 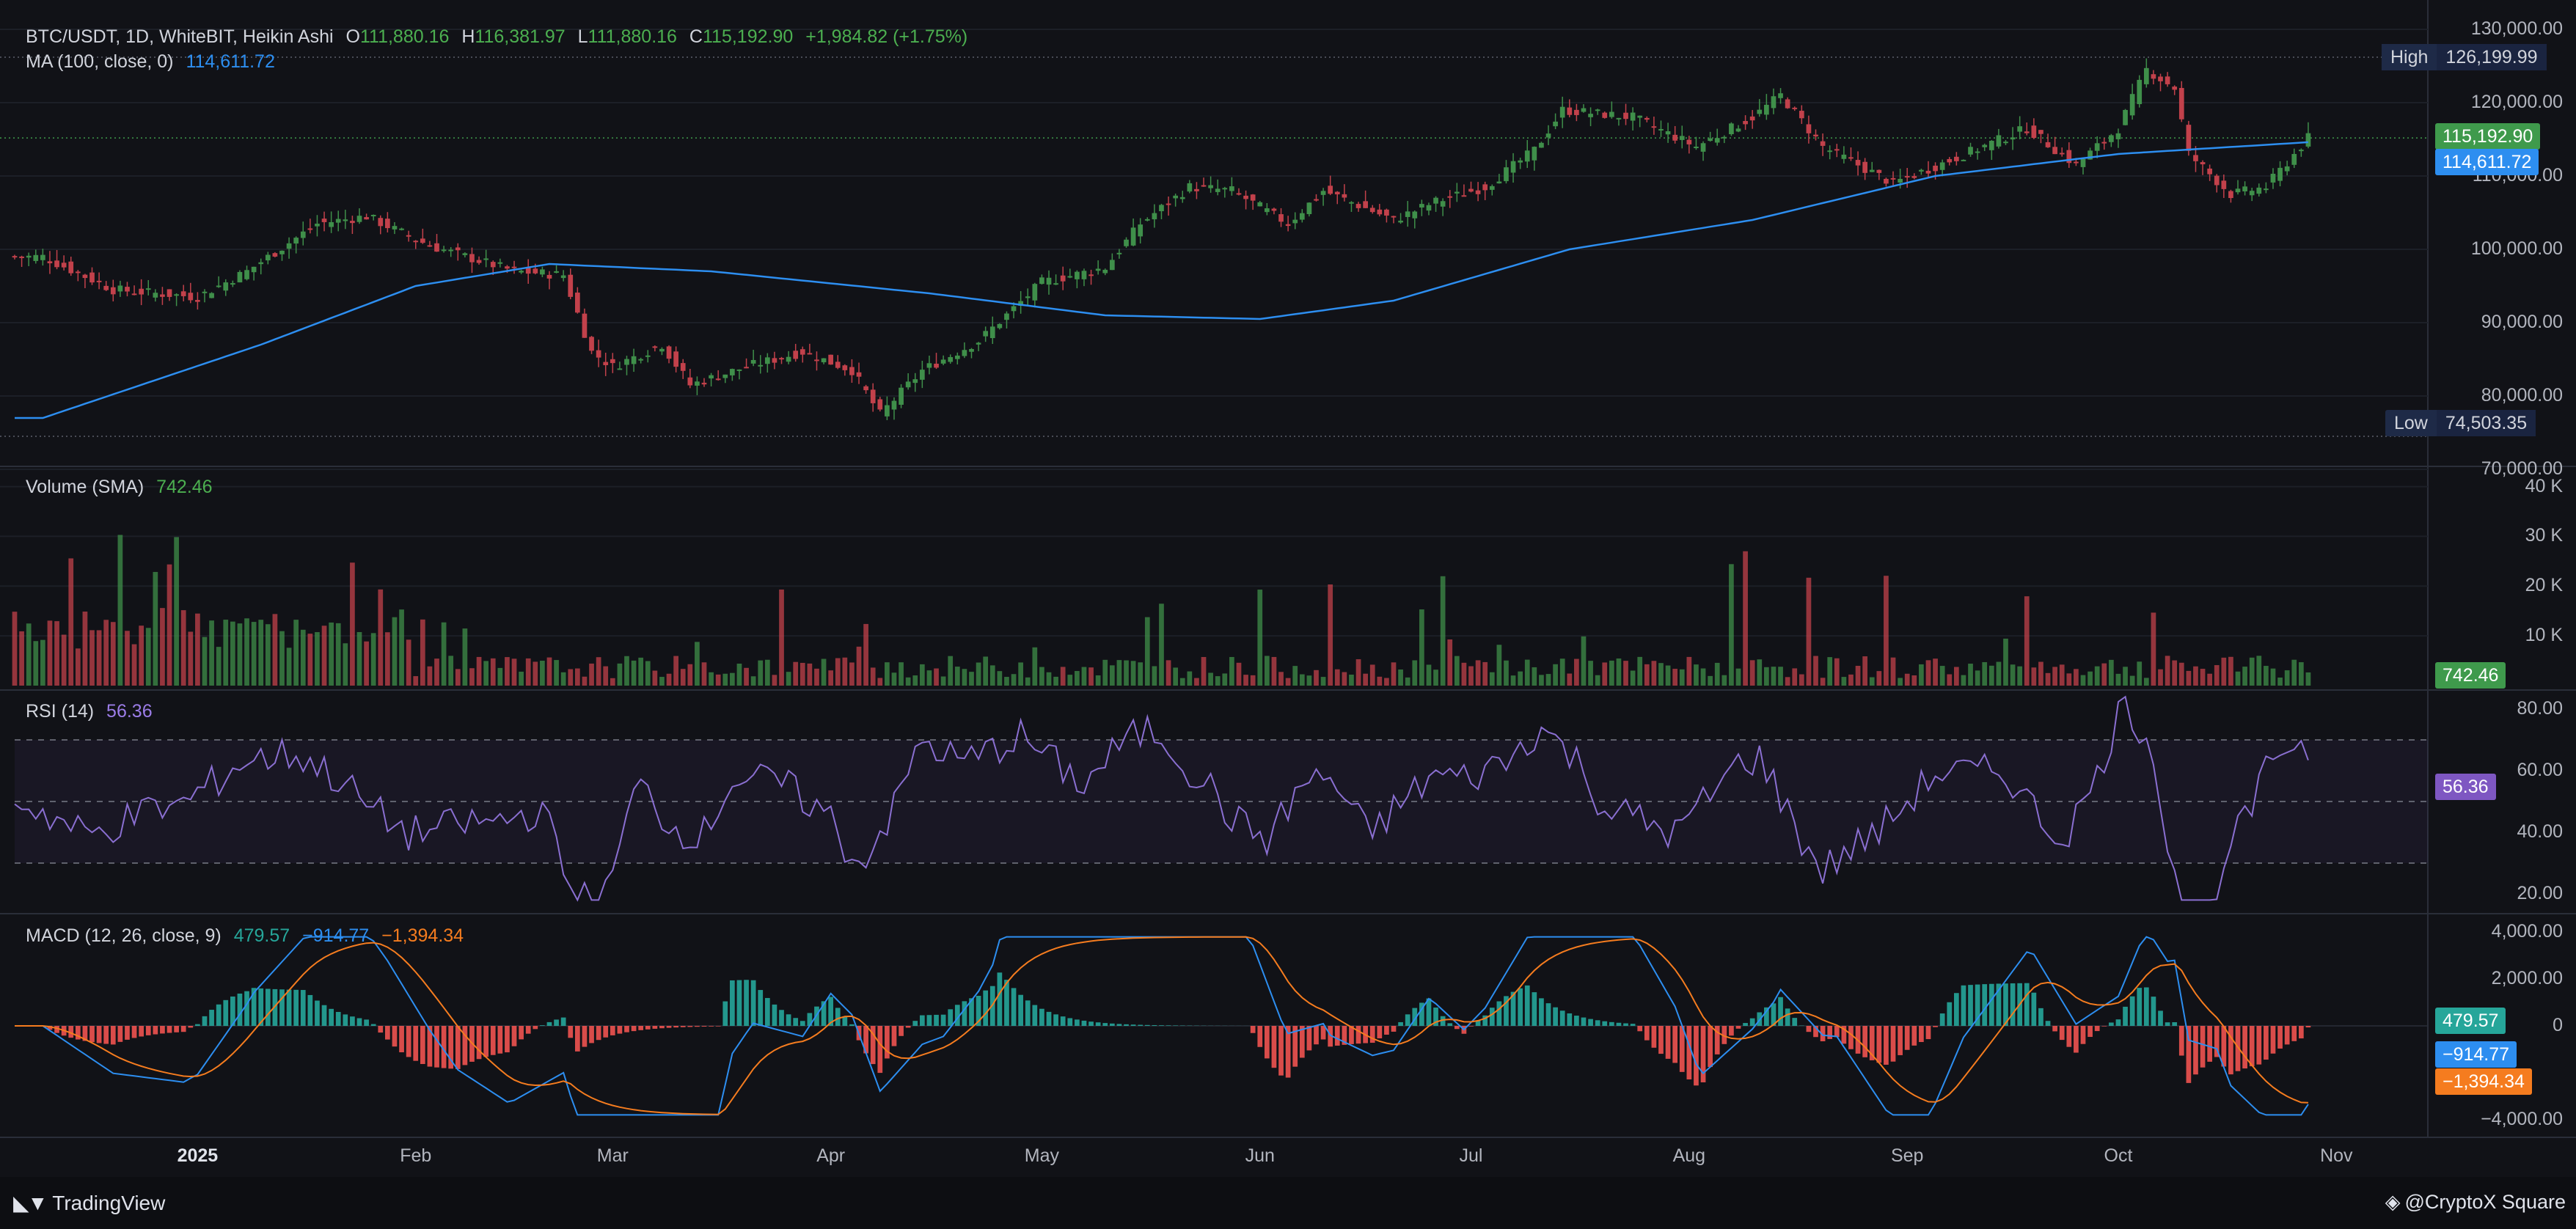 I want to click on rsi-legend: RSI (14) 56.36, so click(x=93, y=711).